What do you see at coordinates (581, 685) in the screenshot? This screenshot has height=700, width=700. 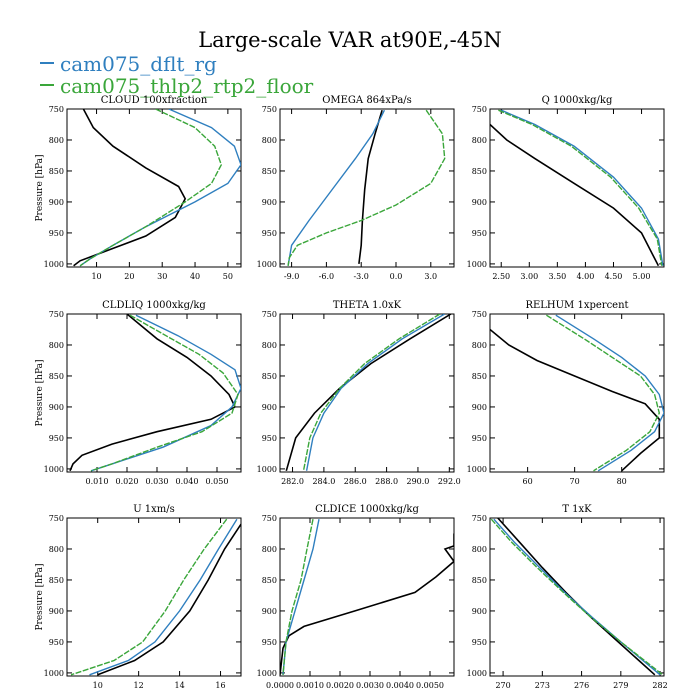 I see `x-tick-label: 276` at bounding box center [581, 685].